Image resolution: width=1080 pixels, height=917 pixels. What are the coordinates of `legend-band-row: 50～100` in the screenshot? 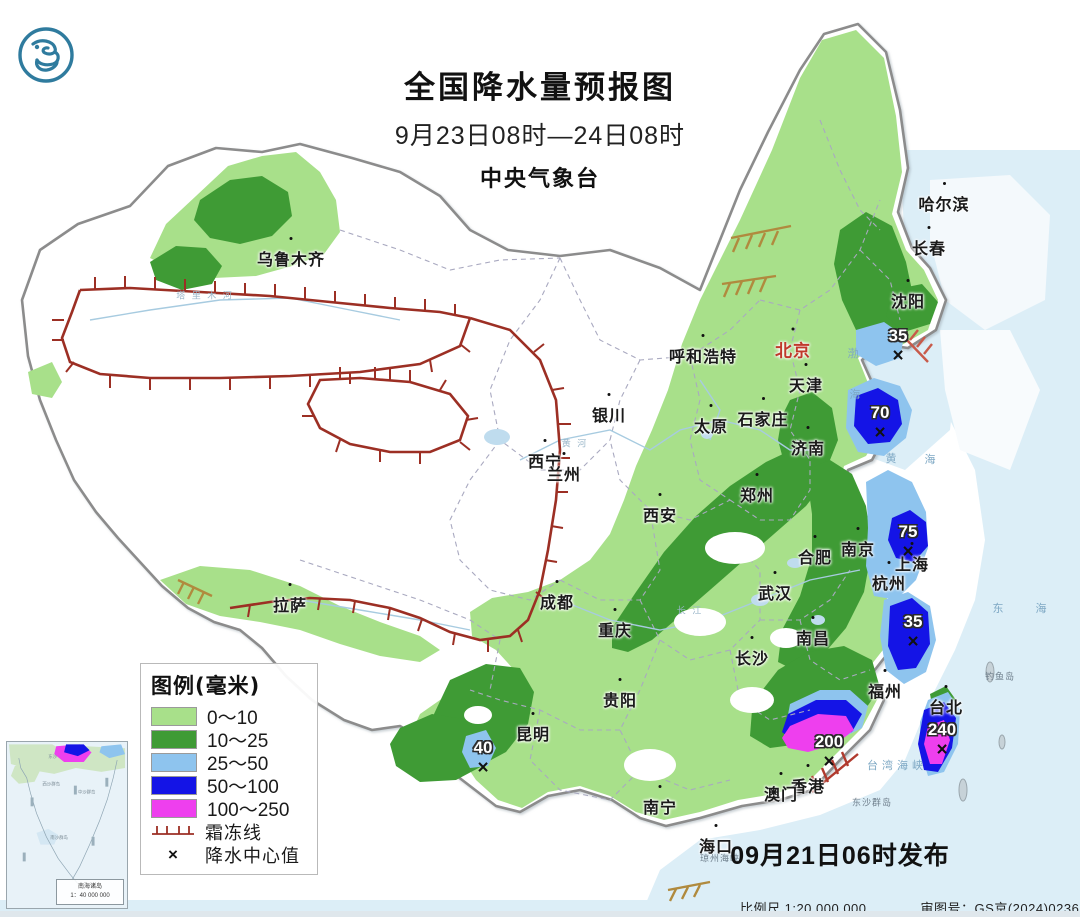 It's located at (230, 786).